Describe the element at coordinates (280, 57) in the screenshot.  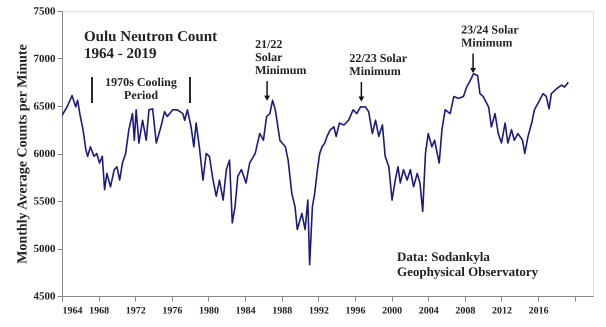
I see `annotation: 21/22 Solar Minimum` at that location.